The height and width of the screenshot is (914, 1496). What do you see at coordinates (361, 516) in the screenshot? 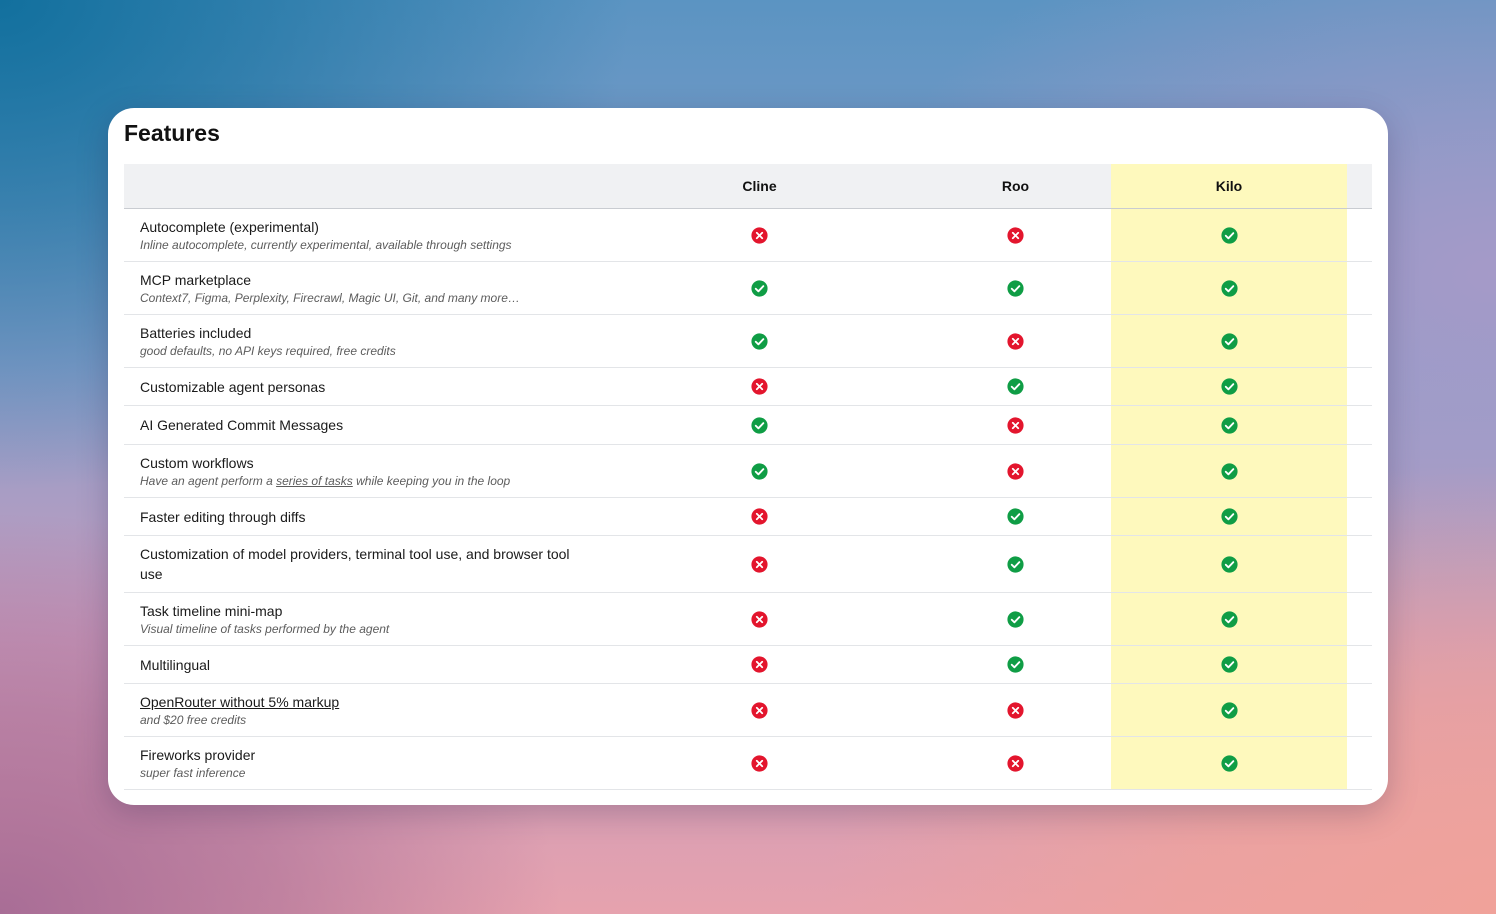
I see `feature-cell: Faster editing through diffs` at bounding box center [361, 516].